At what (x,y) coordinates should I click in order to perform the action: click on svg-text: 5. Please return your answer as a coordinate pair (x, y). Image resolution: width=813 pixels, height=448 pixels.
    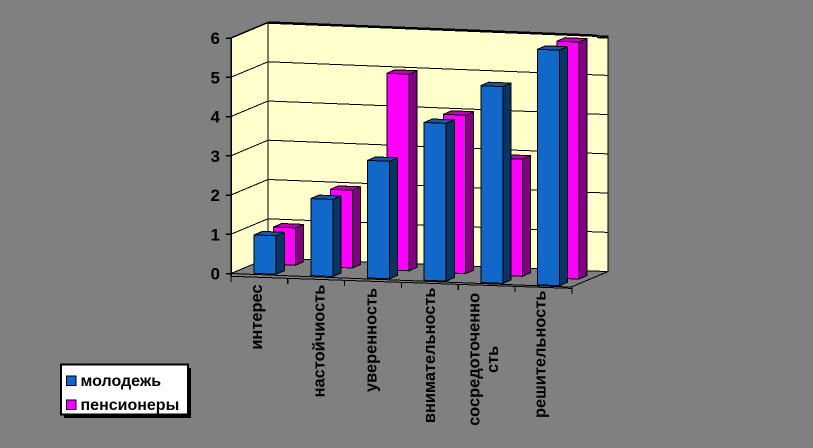
    Looking at the image, I should click on (215, 77).